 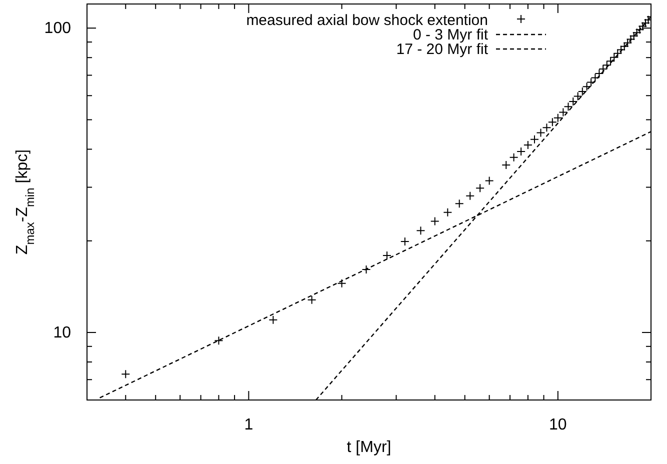 What do you see at coordinates (450, 35) in the screenshot?
I see `legend-label: 0 - 3 Myr fit` at bounding box center [450, 35].